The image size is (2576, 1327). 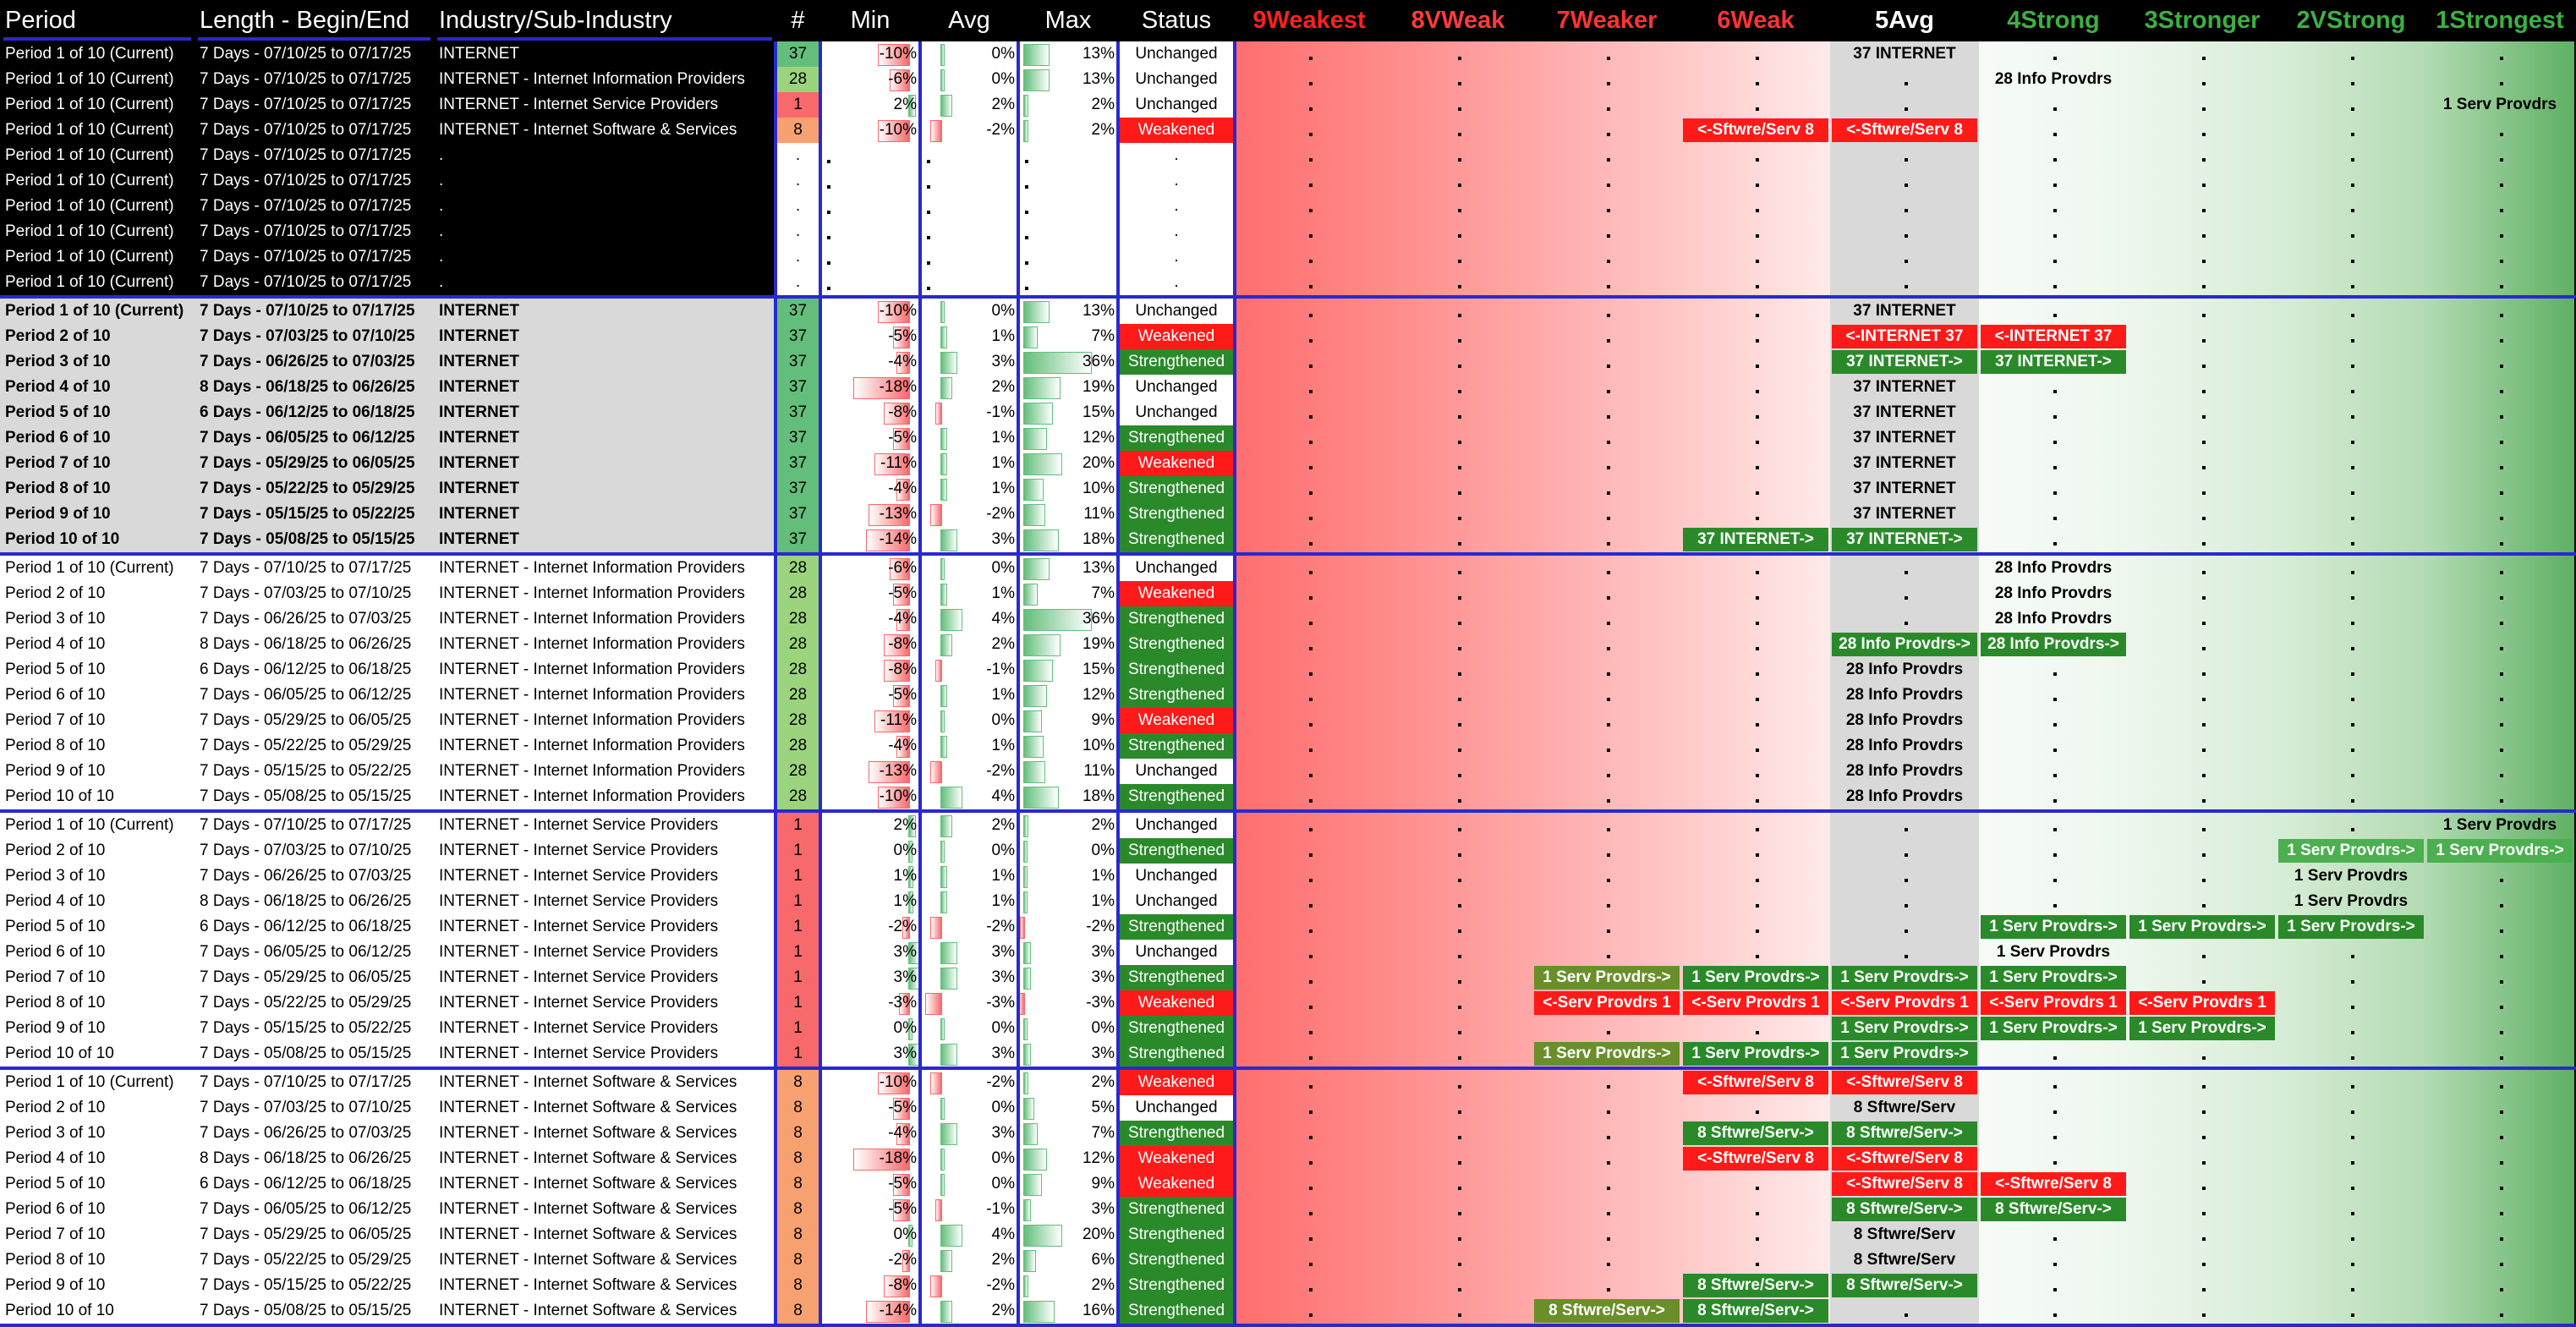 What do you see at coordinates (314, 927) in the screenshot?
I see `cell-length: 6 Days - 06/12/25 to 06/18/25` at bounding box center [314, 927].